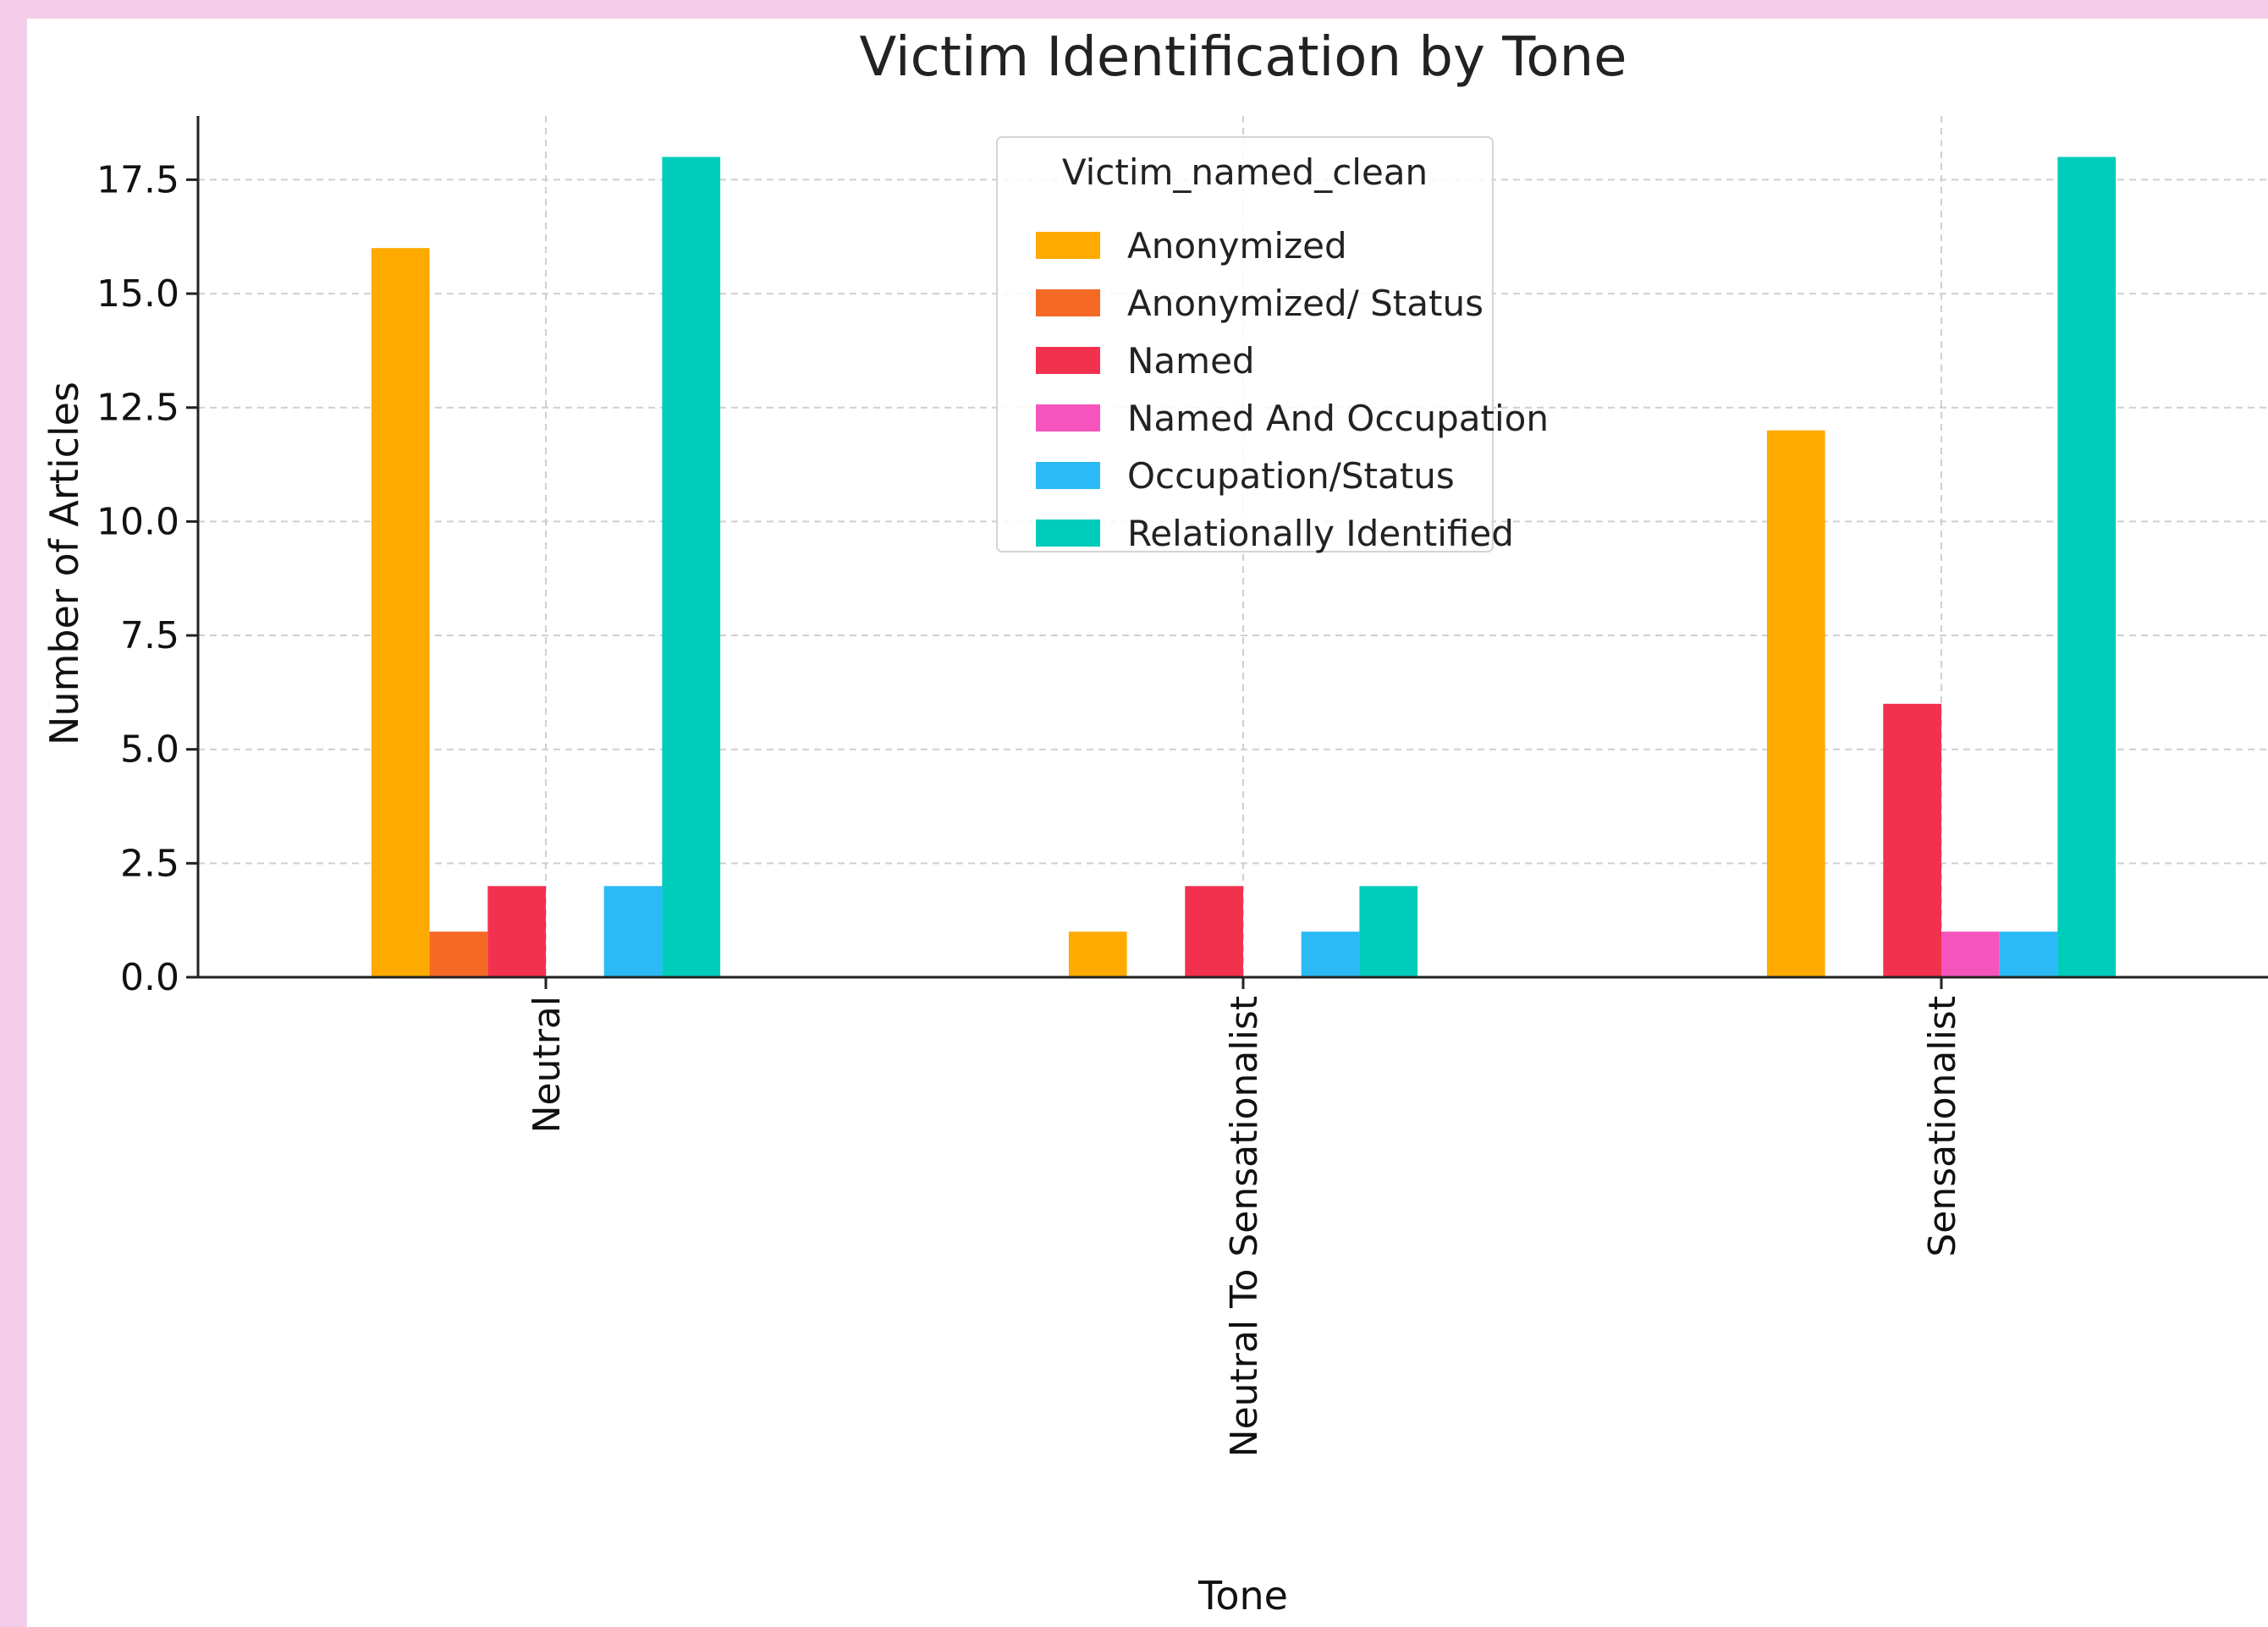  Describe the element at coordinates (1305, 303) in the screenshot. I see `legend-entry: Anonymized/ Status` at that location.